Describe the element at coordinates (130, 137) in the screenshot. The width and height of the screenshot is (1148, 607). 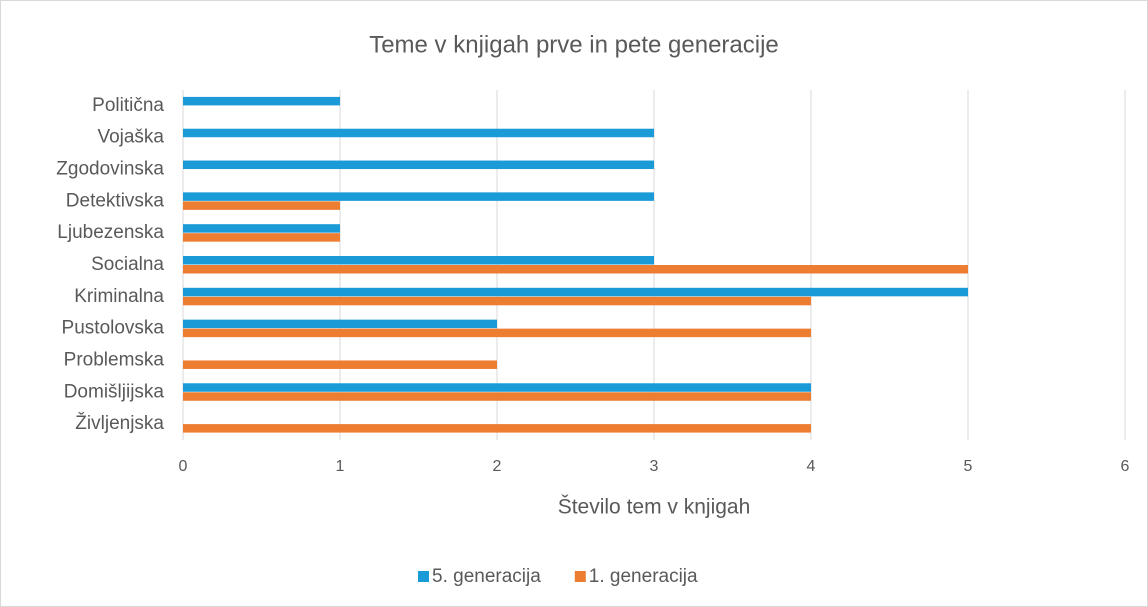
I see `y-tick-label: Vojaška` at that location.